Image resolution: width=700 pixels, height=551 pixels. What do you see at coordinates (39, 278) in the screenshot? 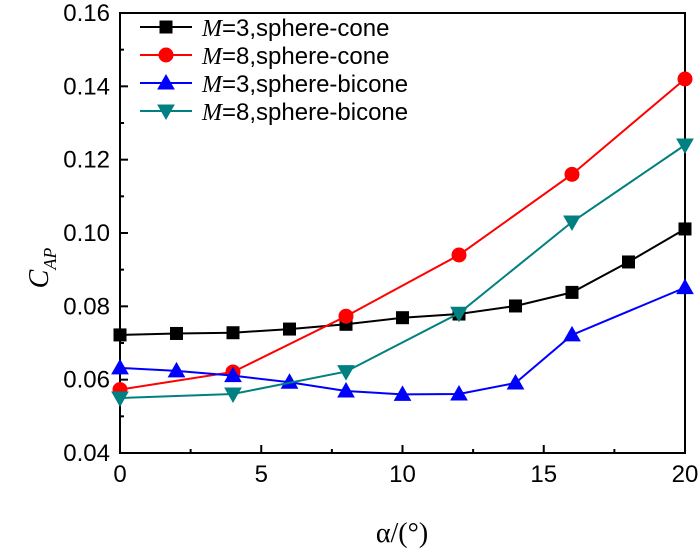
I see `y-axis-label-main: C` at bounding box center [39, 278].